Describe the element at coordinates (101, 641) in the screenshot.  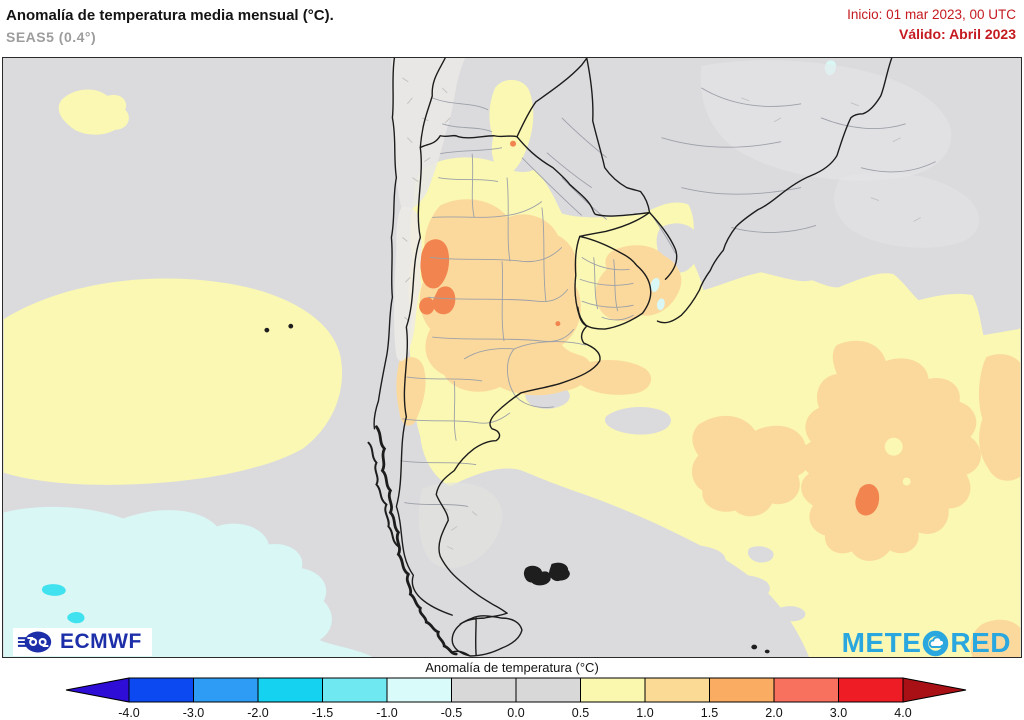
I see `ecmwf-logo-text: ECMWF` at that location.